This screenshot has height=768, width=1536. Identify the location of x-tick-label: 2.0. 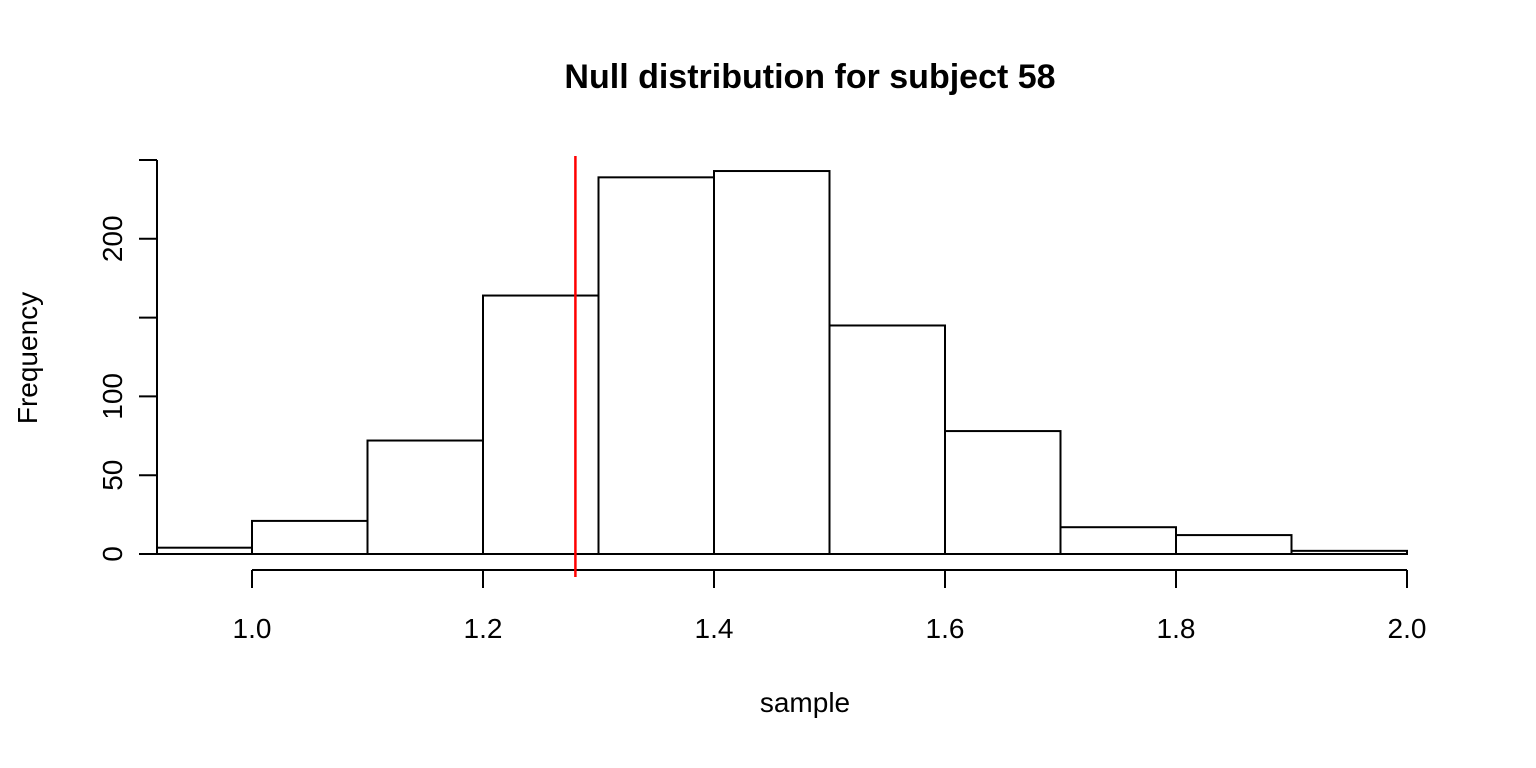
(1407, 628).